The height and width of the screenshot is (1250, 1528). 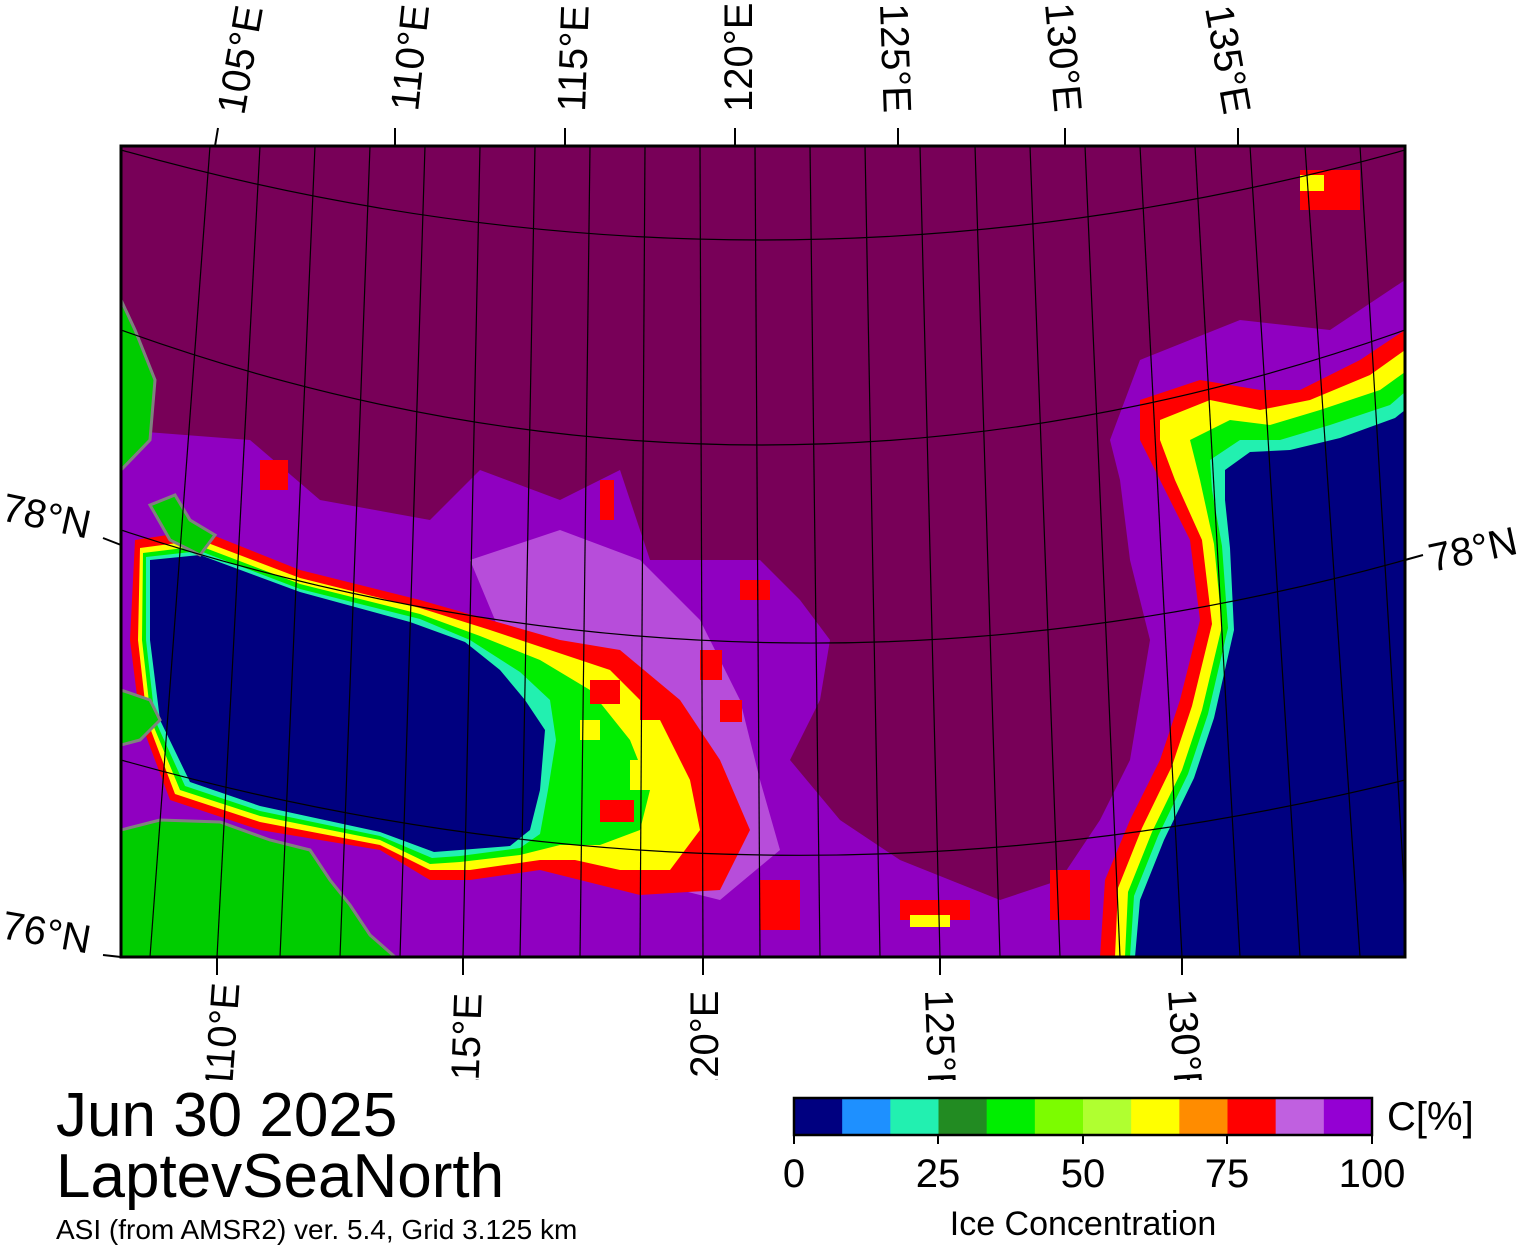 What do you see at coordinates (280, 1176) in the screenshot?
I see `region-name: LaptevSeaNorth` at bounding box center [280, 1176].